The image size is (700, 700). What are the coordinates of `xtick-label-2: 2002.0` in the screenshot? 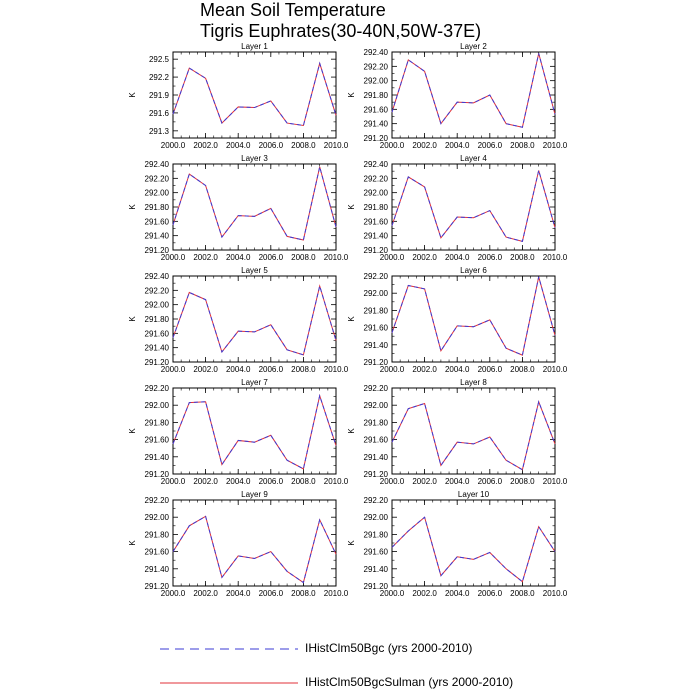 It's located at (424, 145).